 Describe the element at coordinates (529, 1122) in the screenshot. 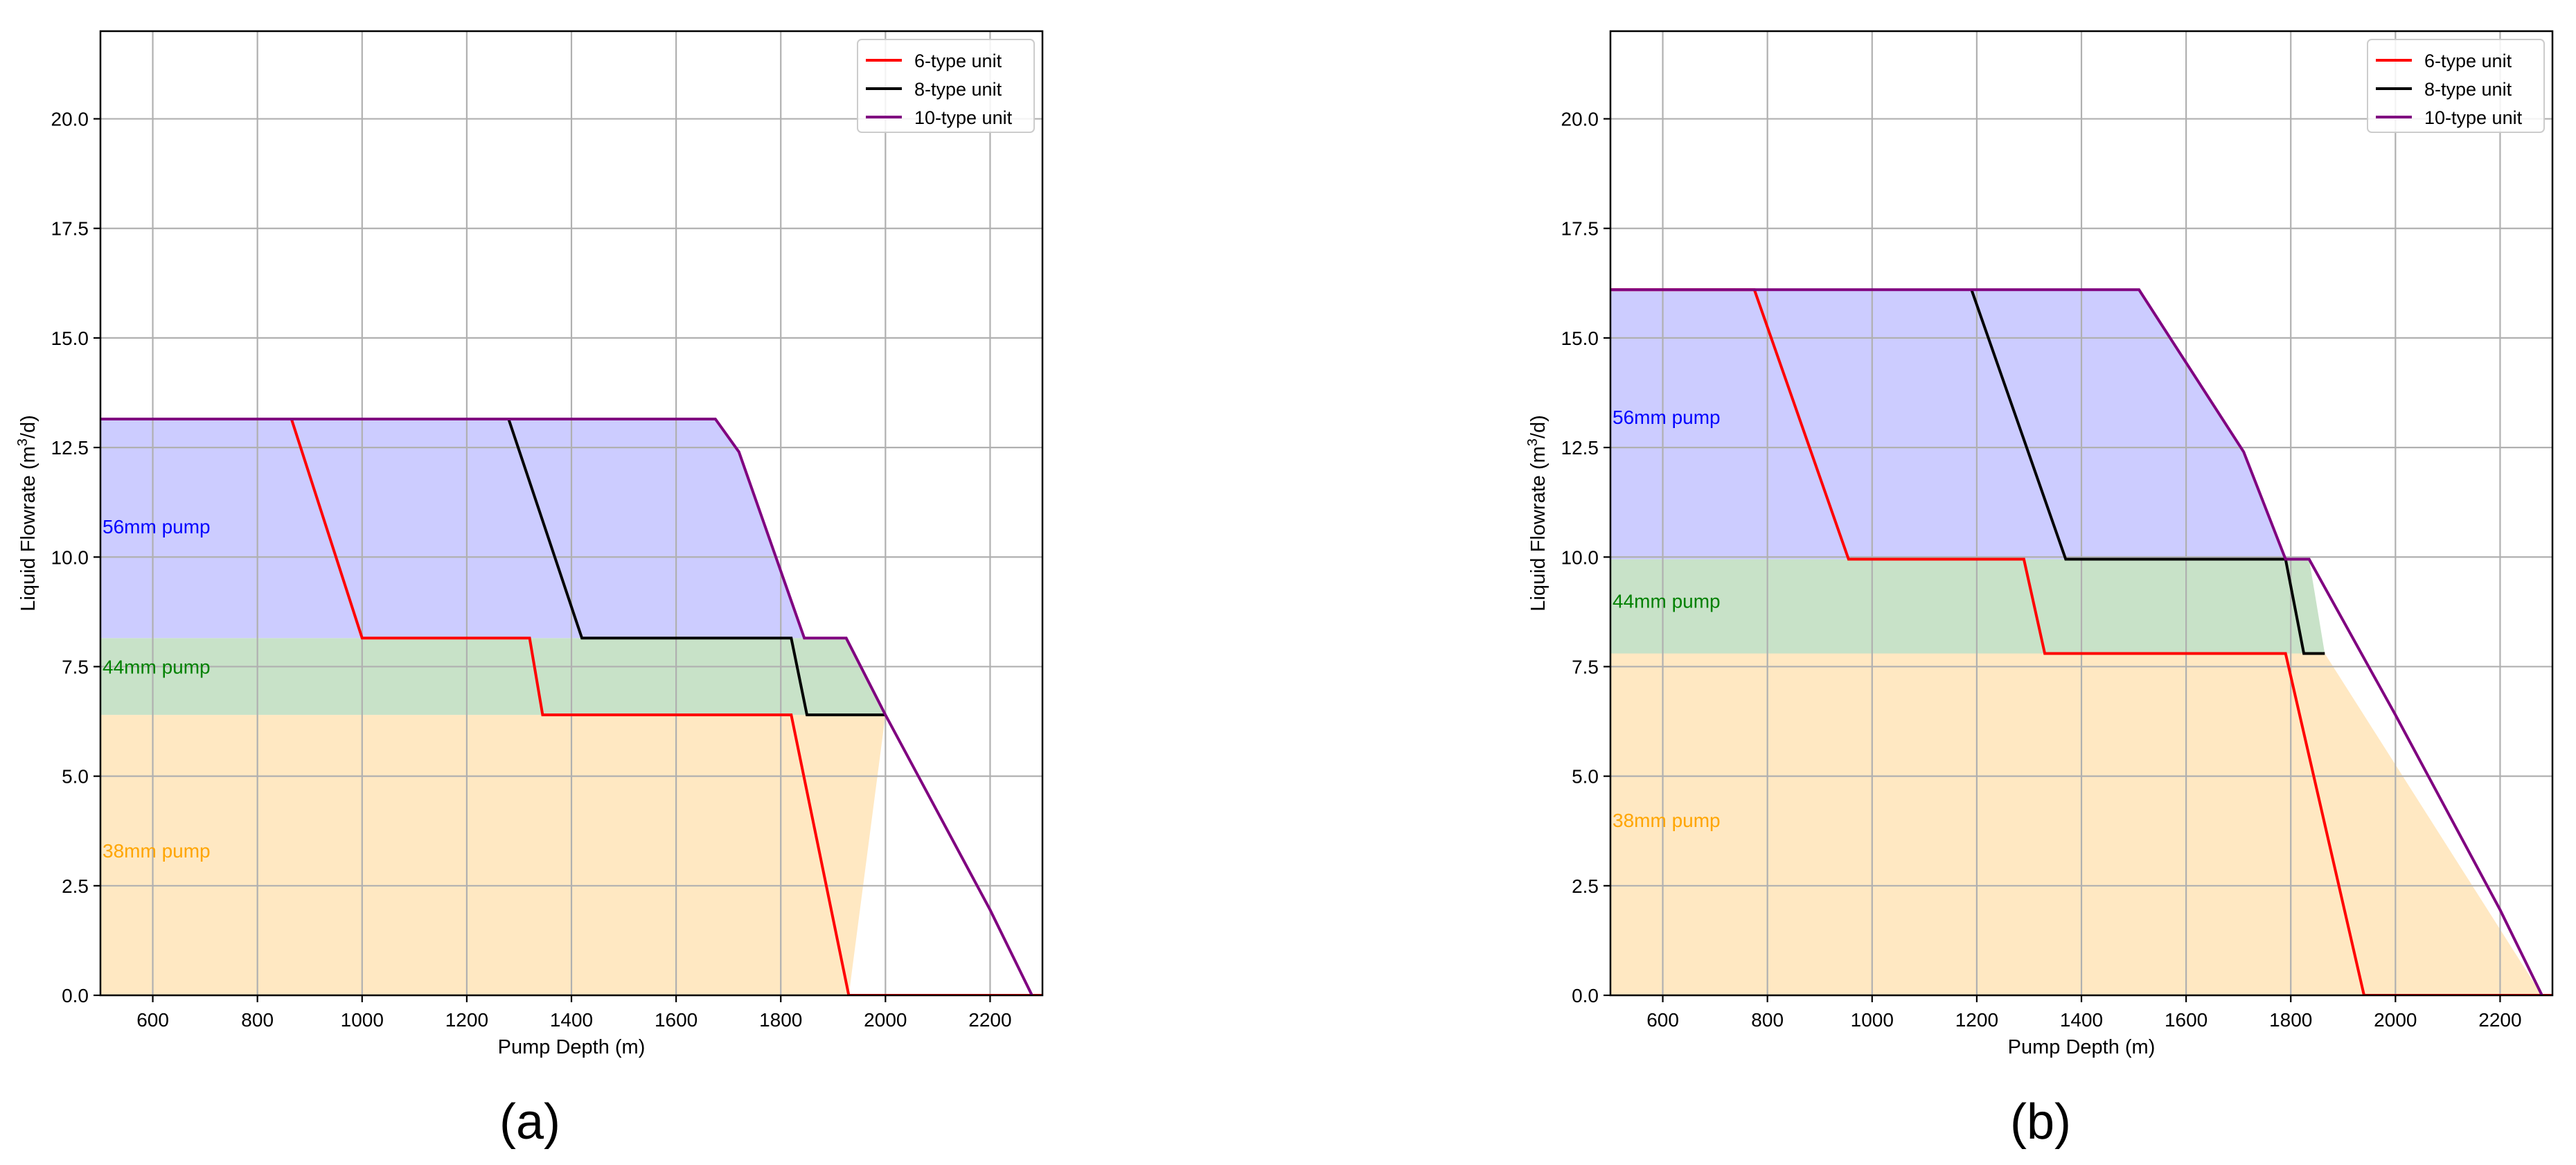

I see `panel-label: (a)` at that location.